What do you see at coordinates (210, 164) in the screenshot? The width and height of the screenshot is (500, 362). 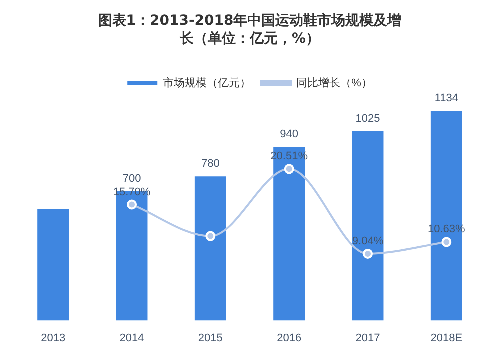 I see `data-label: 780` at bounding box center [210, 164].